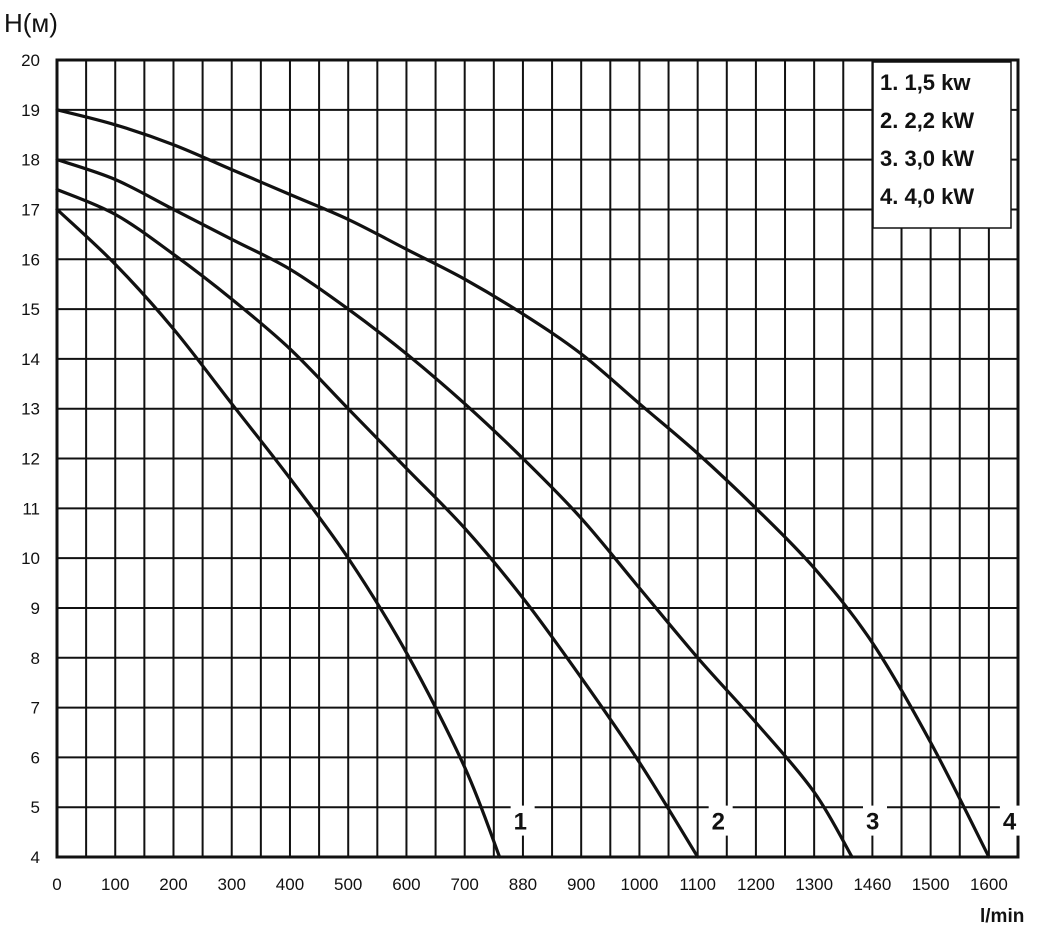 The height and width of the screenshot is (936, 1048). I want to click on y-tick-label: 7, so click(35, 708).